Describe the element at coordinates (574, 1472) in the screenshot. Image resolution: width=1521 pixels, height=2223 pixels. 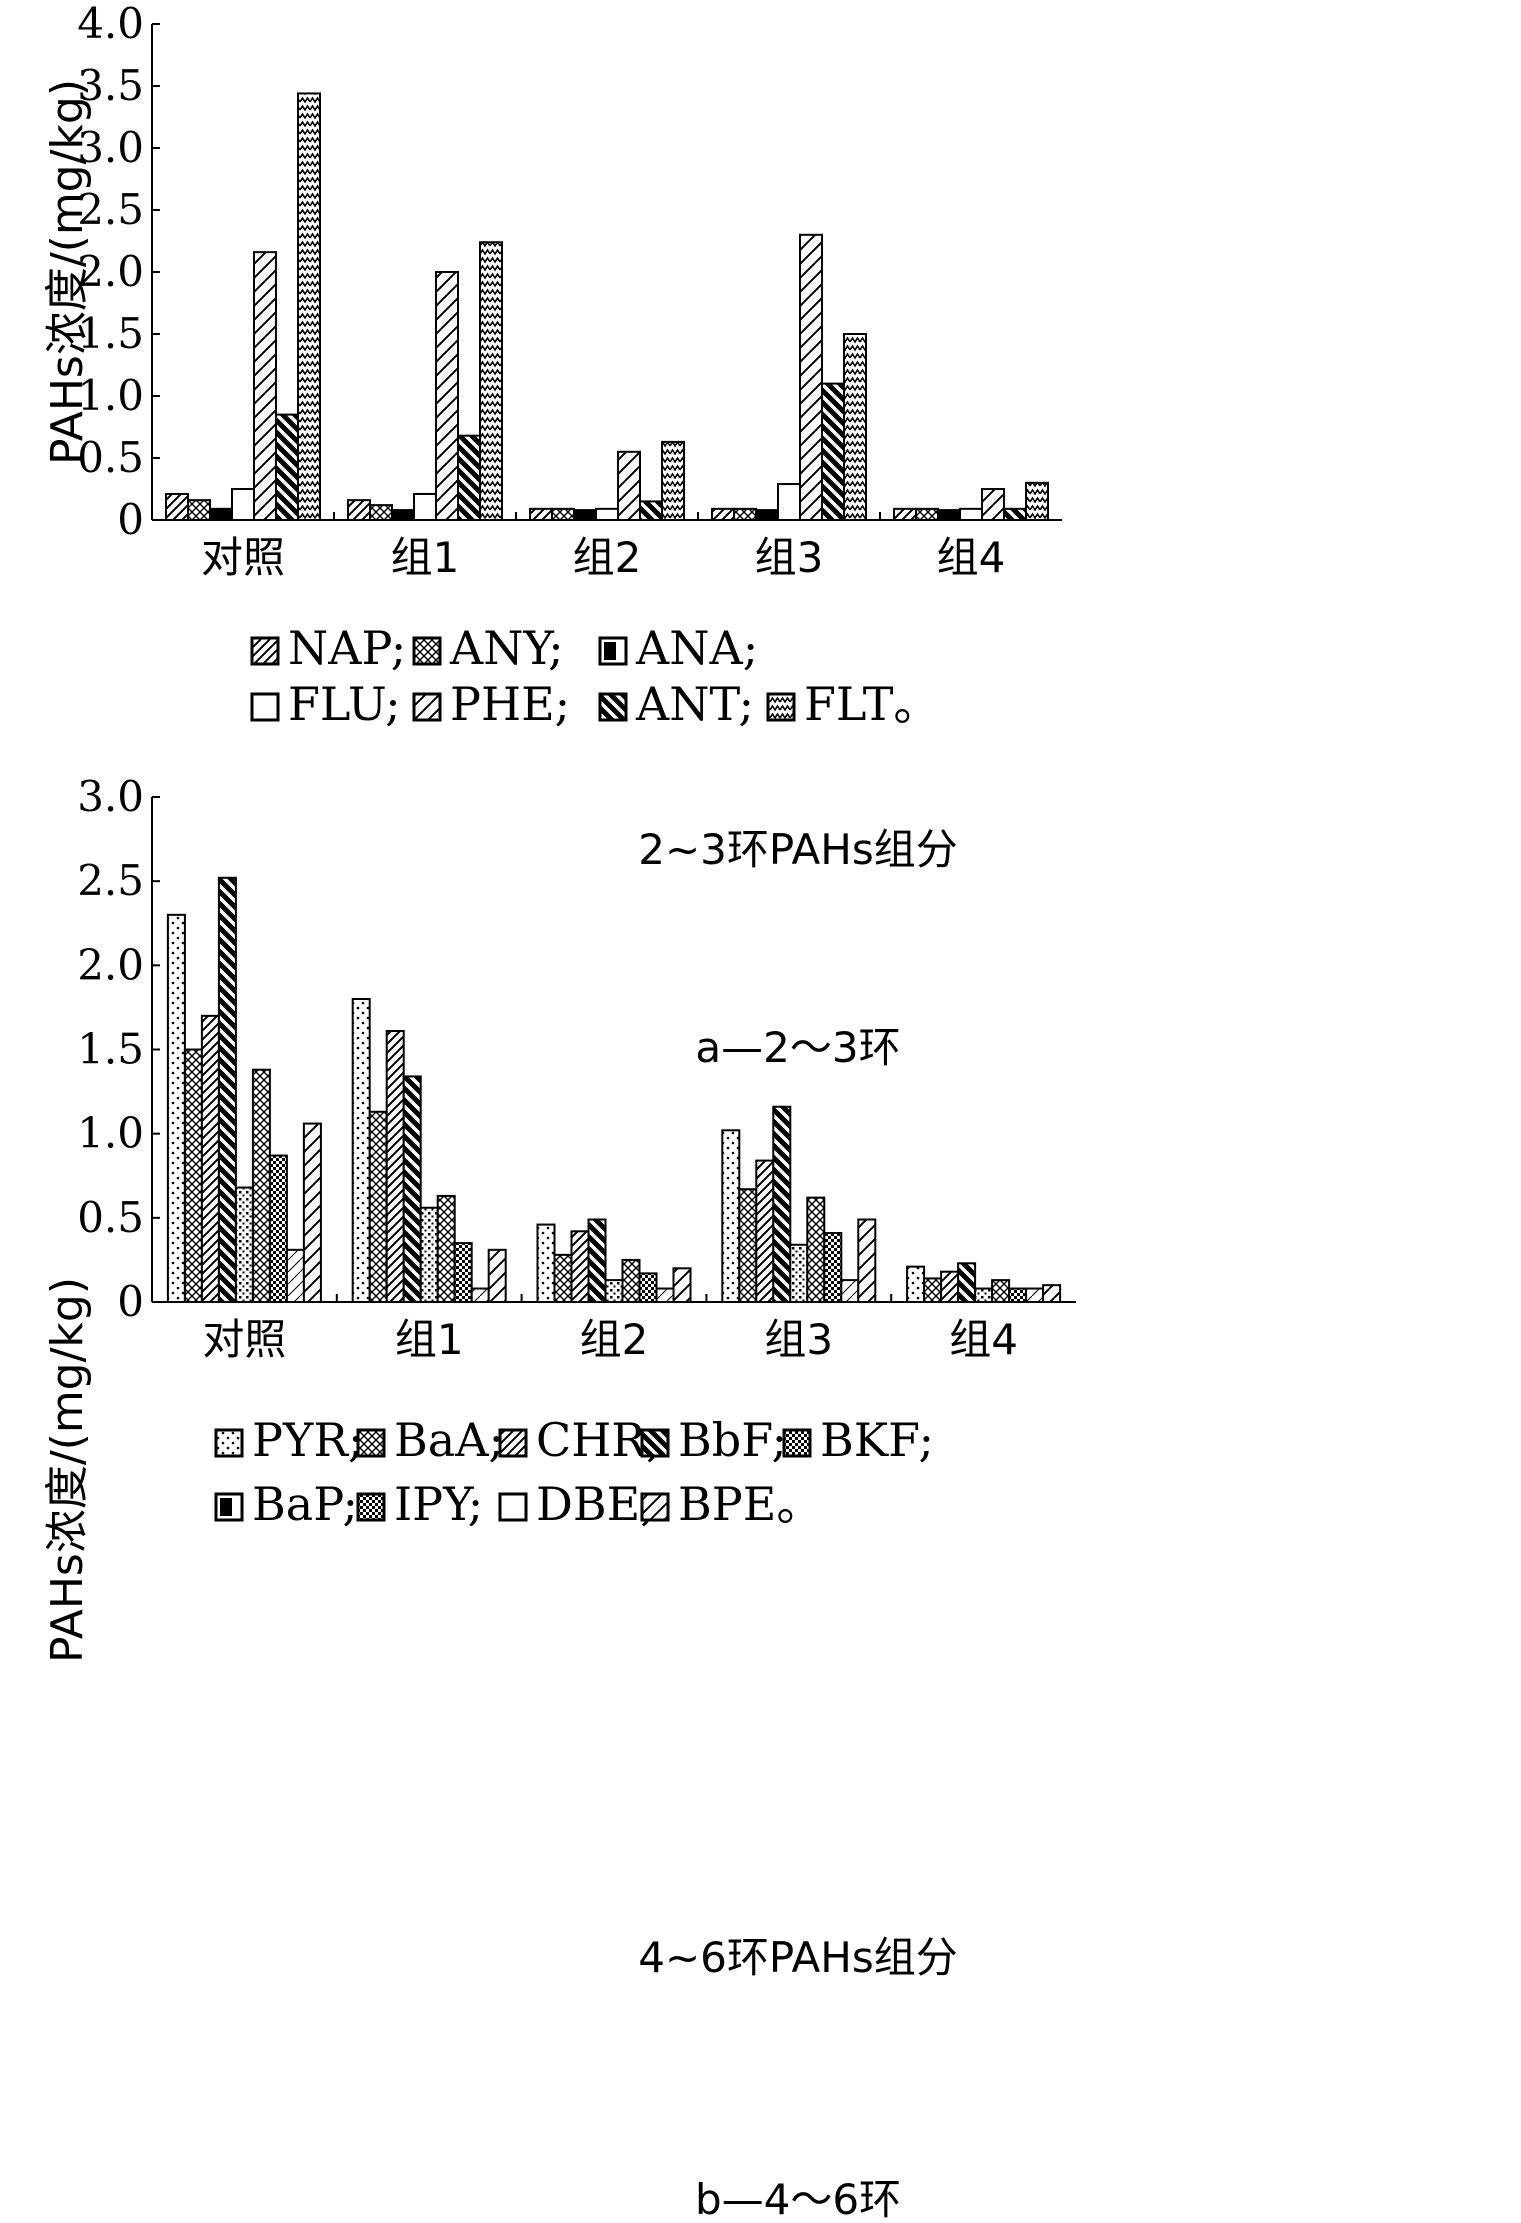
I see `legend: PYR; BaA; CHR; BbF; BKF;BaP; IPY; DBE; BPE。` at that location.